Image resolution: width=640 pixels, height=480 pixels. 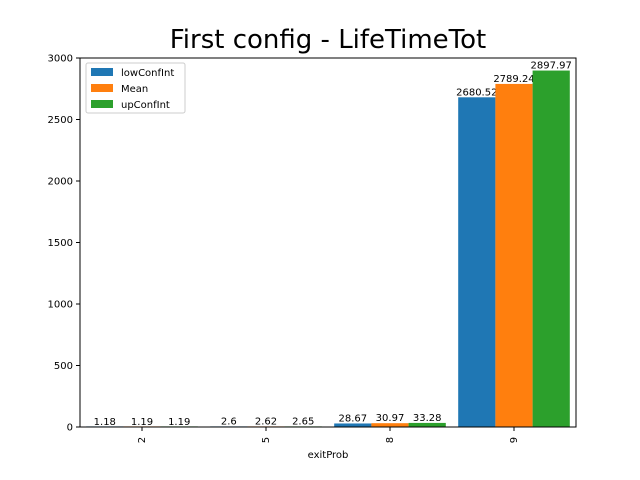 What do you see at coordinates (427, 418) in the screenshot?
I see `data-label: 33.28` at bounding box center [427, 418].